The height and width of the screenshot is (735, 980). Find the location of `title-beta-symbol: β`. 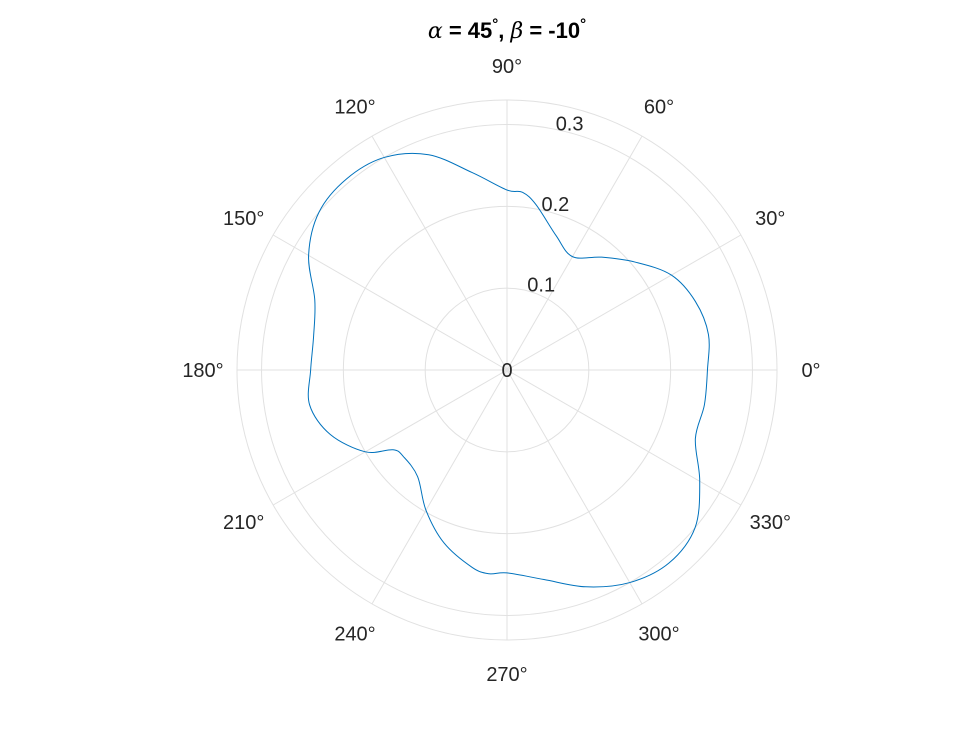

title-beta-symbol: β is located at coordinates (517, 31).